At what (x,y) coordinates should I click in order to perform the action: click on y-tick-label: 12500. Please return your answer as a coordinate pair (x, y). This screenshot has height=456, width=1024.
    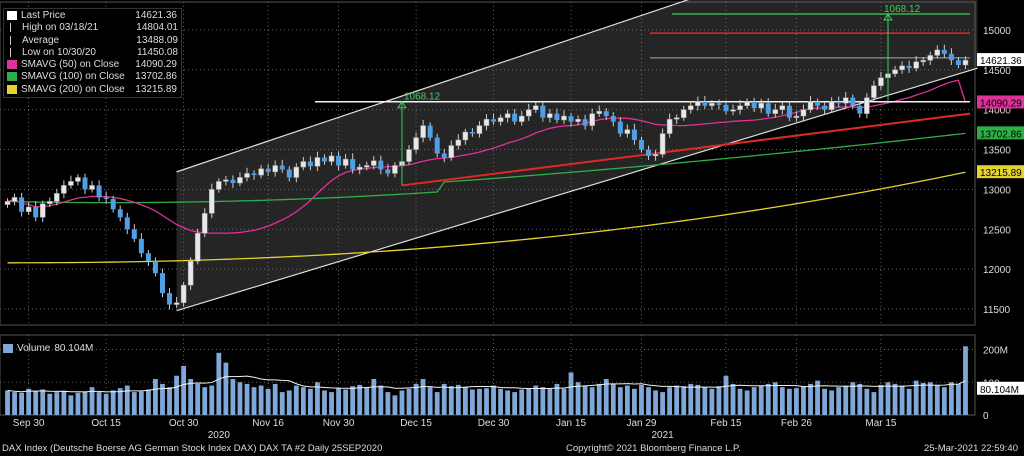
    Looking at the image, I should click on (997, 230).